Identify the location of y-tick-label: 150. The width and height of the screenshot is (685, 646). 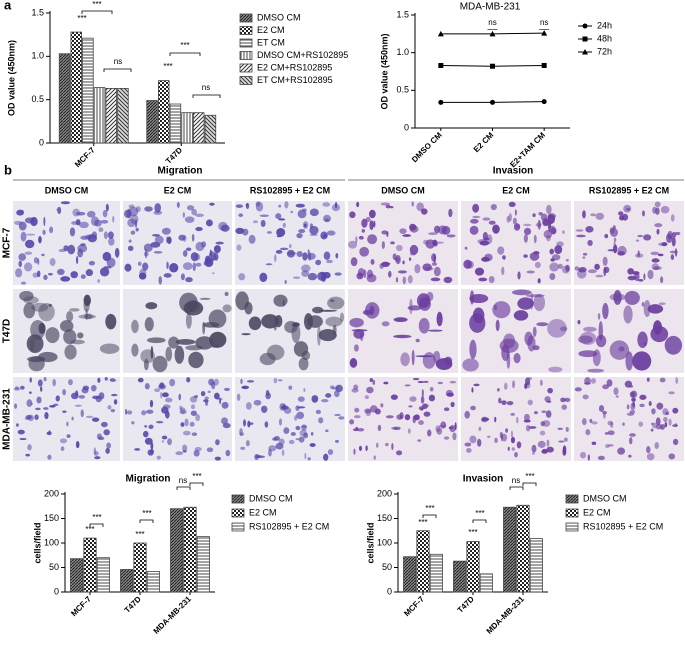
(384, 518).